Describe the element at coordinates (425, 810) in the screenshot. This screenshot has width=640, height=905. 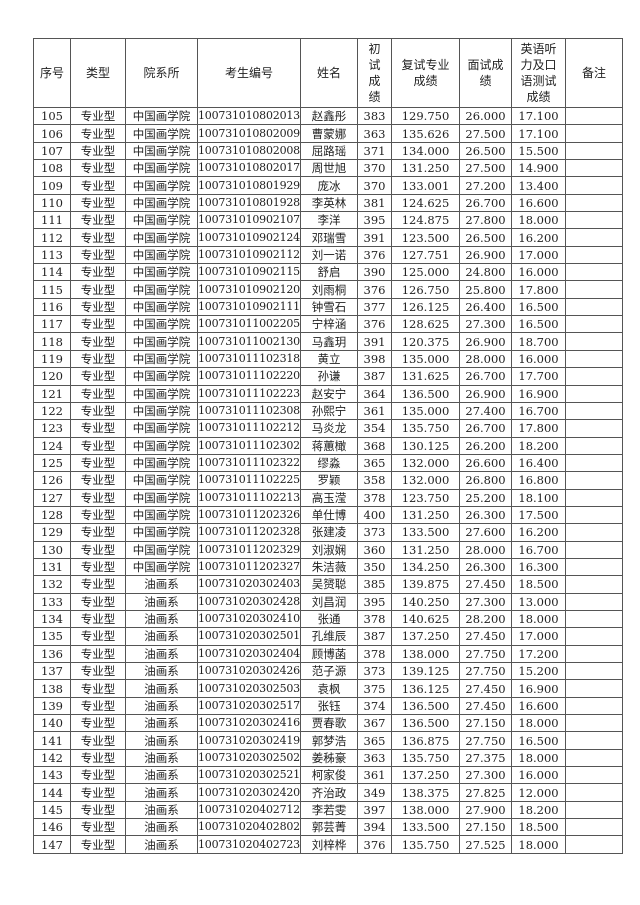
I see `cell-retest-major-score: 138.000` at that location.